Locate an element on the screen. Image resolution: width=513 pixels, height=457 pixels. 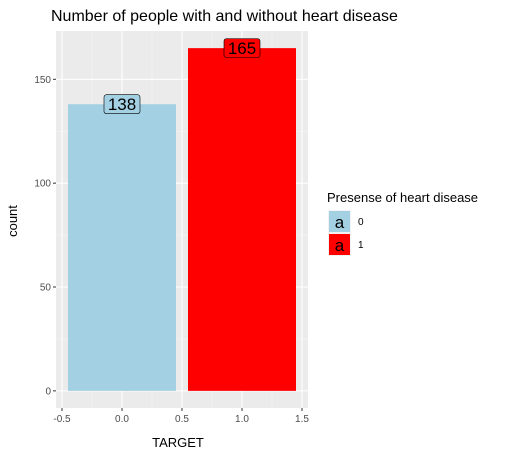
x-axis-title: TARGET is located at coordinates (178, 442).